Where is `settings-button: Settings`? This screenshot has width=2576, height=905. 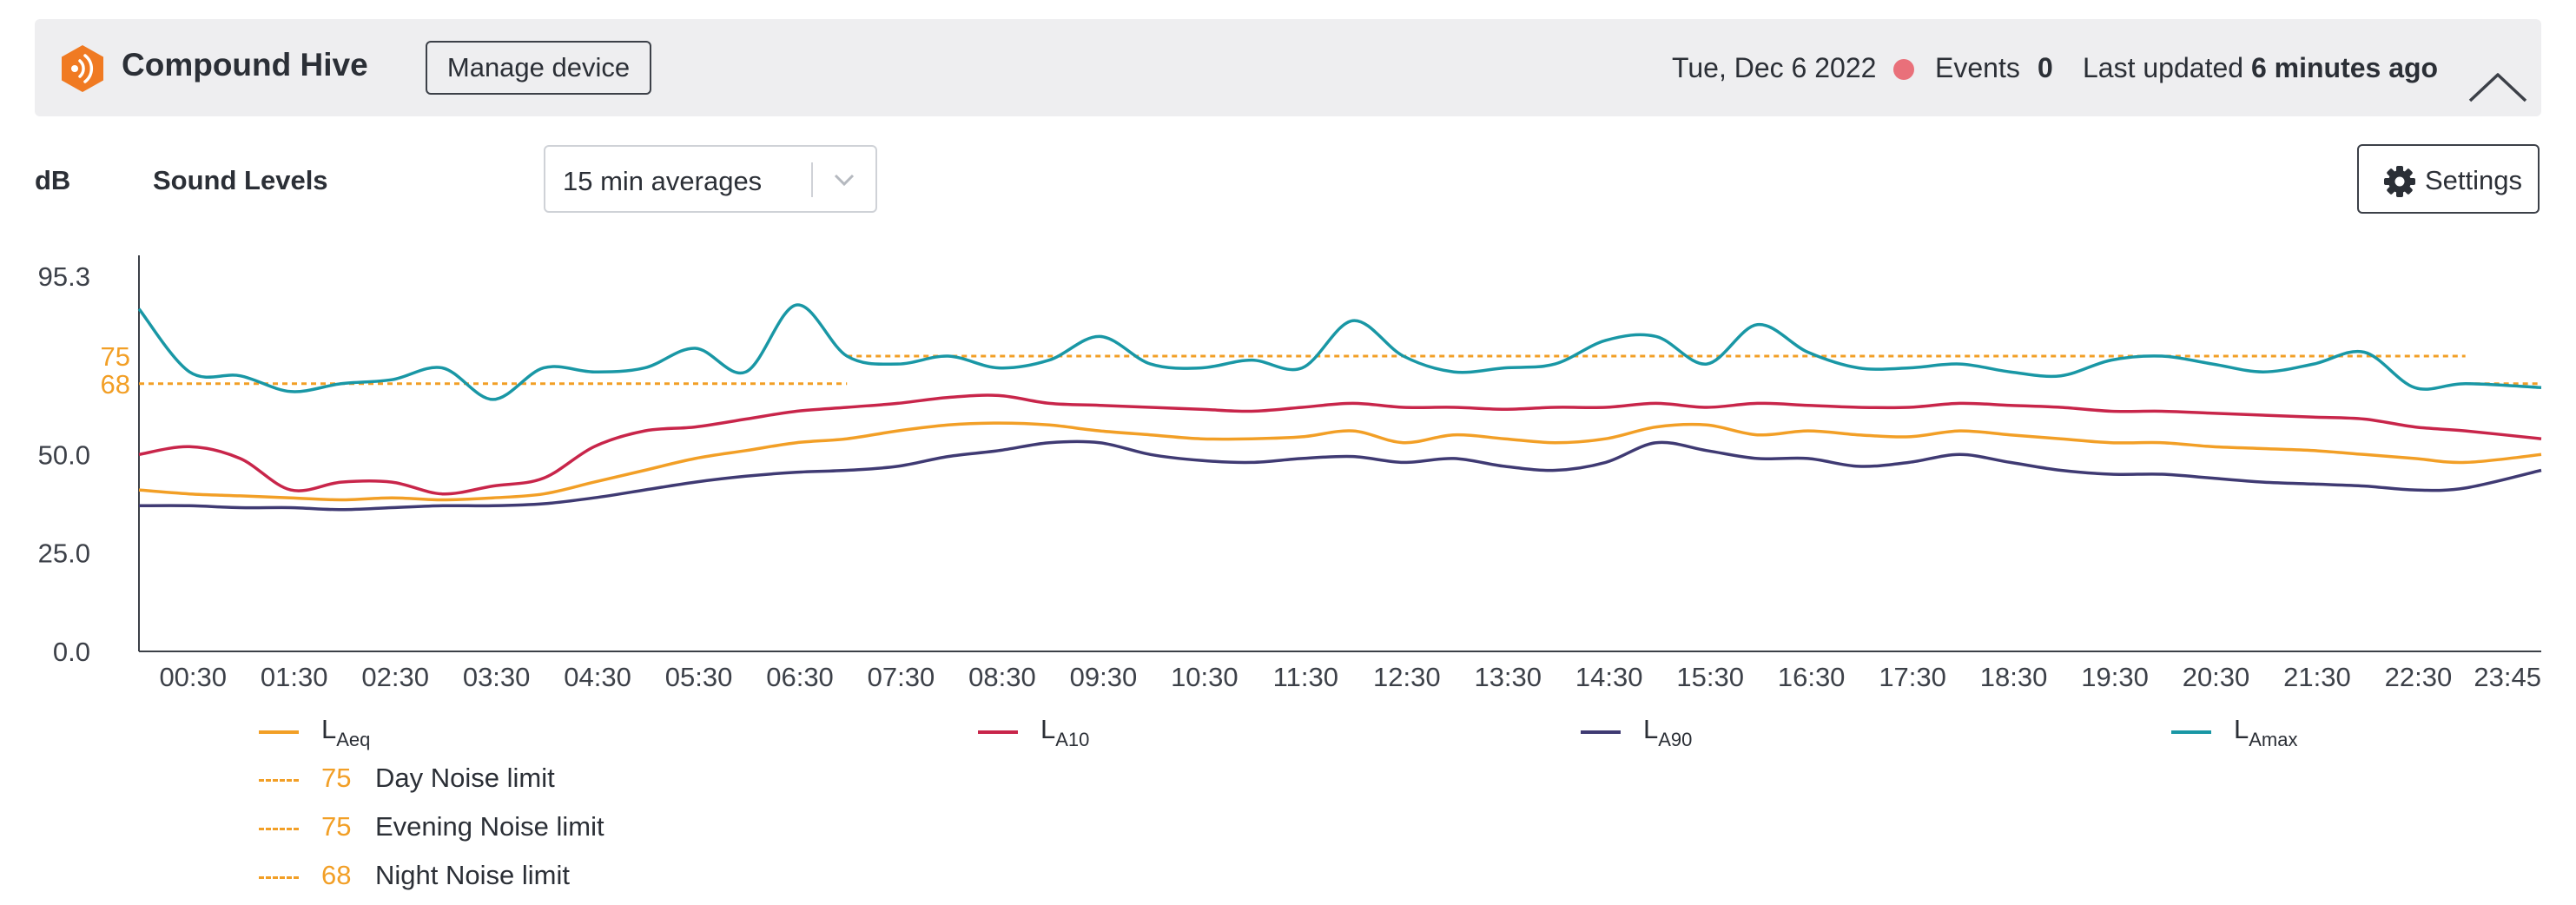
settings-button: Settings is located at coordinates (2449, 179).